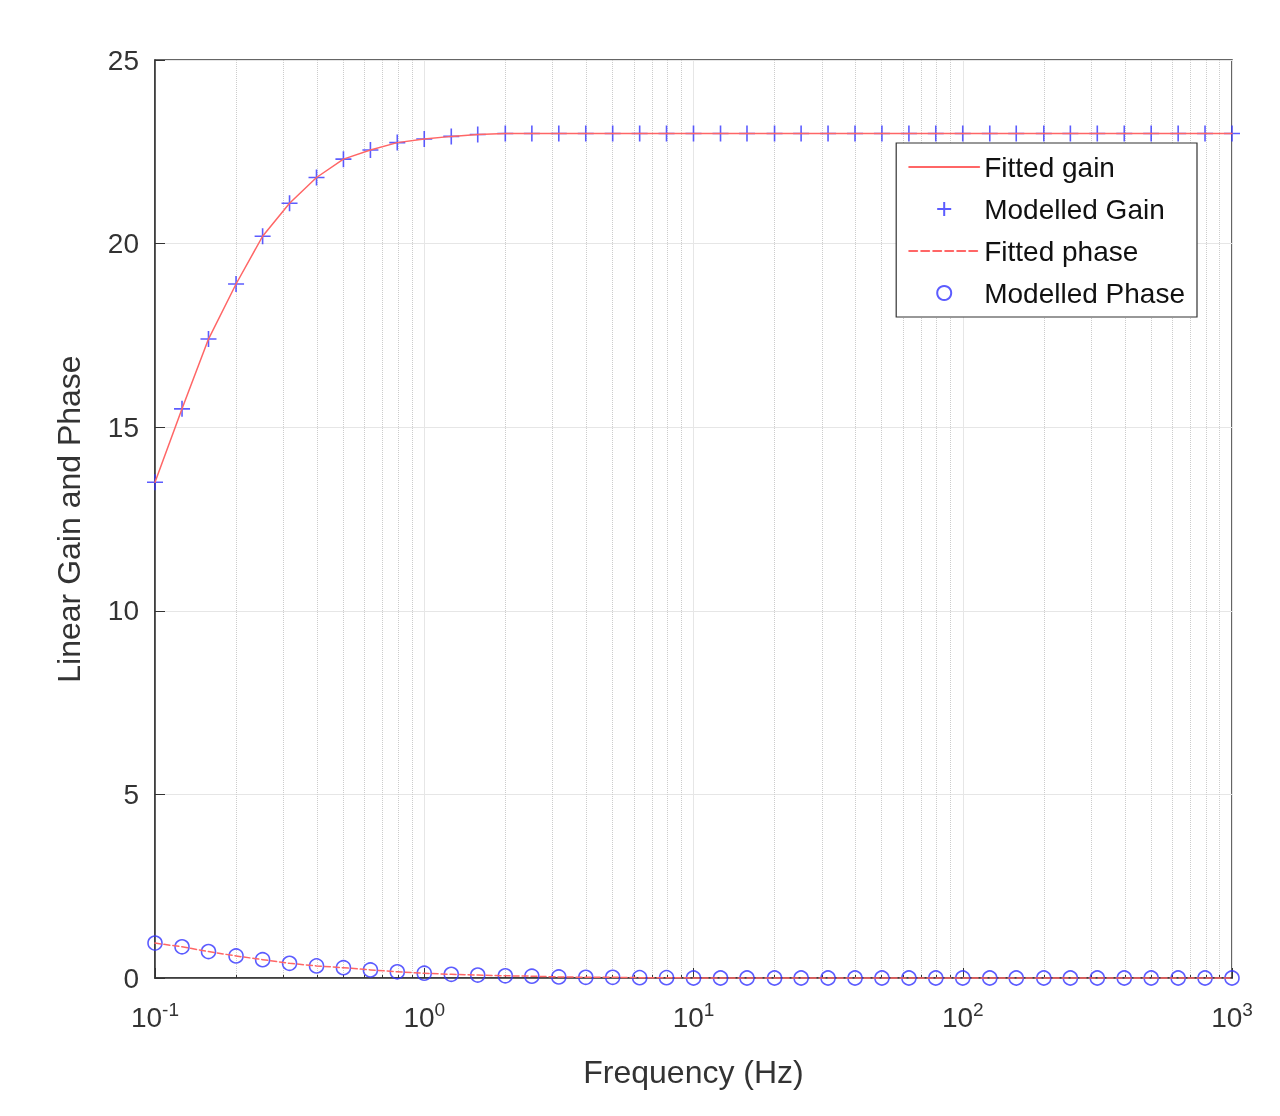 The image size is (1280, 1116). Describe the element at coordinates (1085, 293) in the screenshot. I see `legend-label: Modelled Phase` at that location.